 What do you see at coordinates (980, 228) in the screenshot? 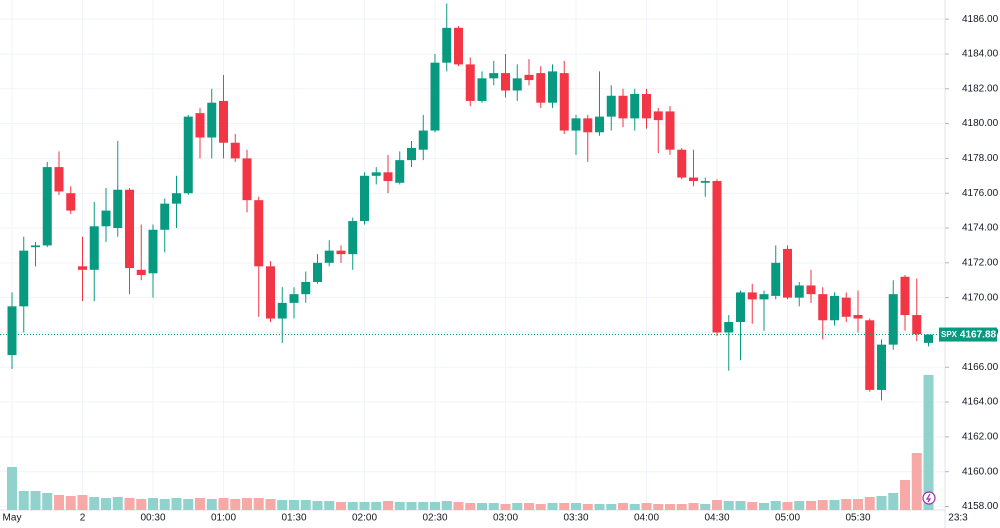
I see `y-tick-label: 4174.00` at bounding box center [980, 228].